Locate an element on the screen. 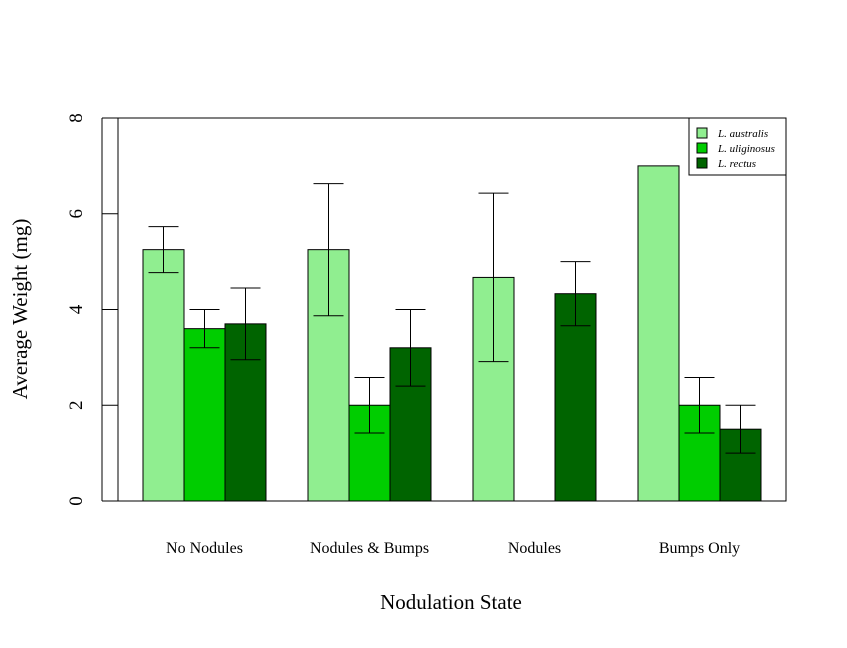 The image size is (847, 648). x-axis-title: Nodulation State is located at coordinates (451, 602).